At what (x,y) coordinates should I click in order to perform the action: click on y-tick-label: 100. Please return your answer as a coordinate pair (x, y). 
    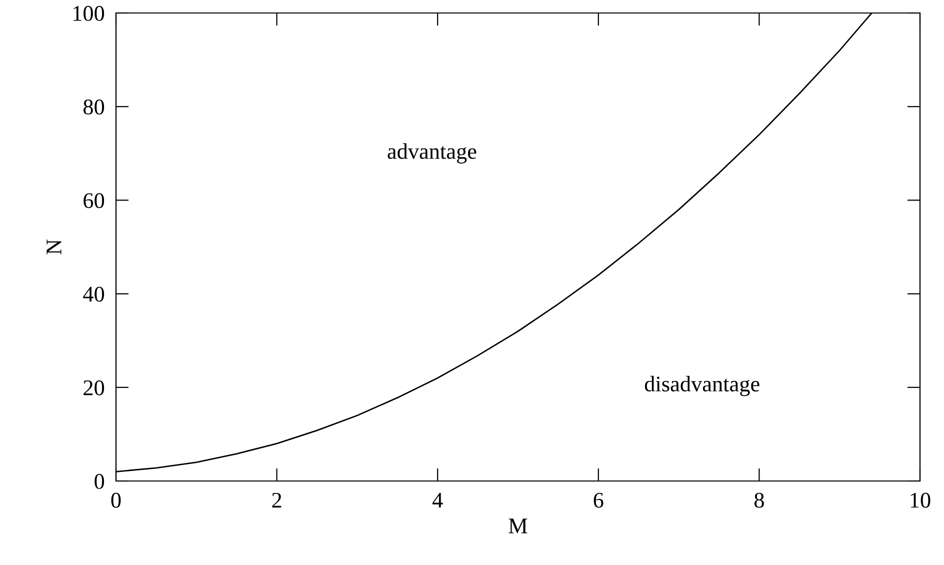
    Looking at the image, I should click on (89, 13).